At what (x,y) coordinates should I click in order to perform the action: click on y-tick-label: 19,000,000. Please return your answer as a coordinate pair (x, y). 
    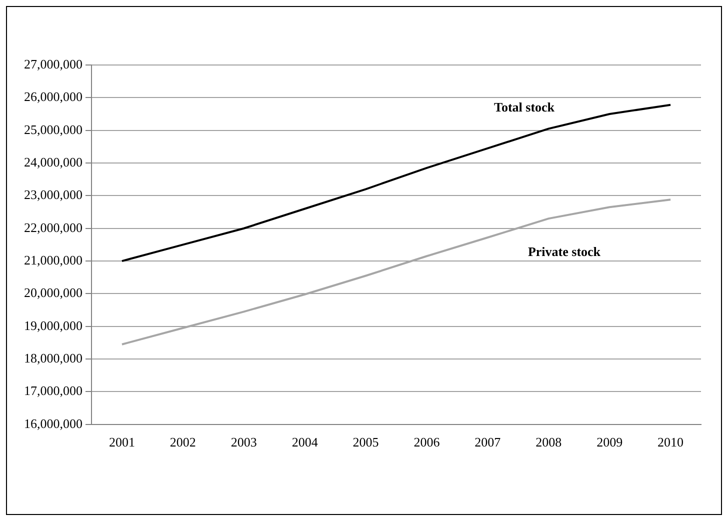
    Looking at the image, I should click on (53, 325).